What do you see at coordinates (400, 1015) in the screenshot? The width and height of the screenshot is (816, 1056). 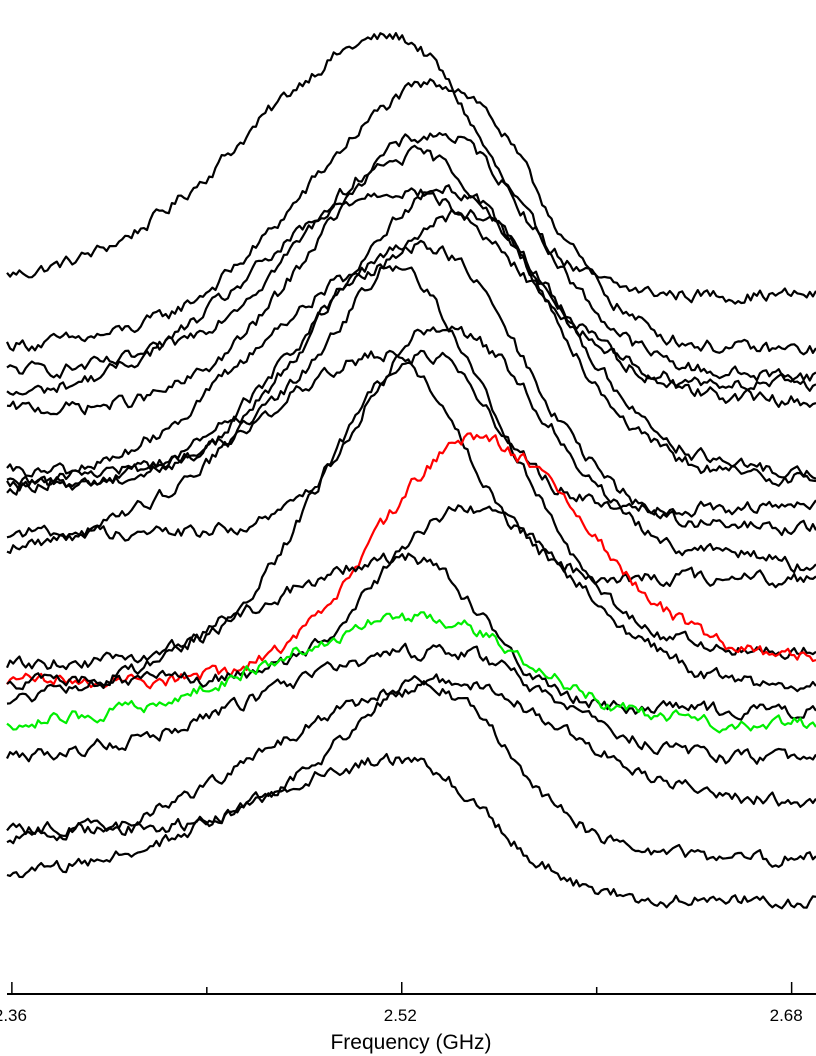 I see `x-tick-label-2: 2.52` at bounding box center [400, 1015].